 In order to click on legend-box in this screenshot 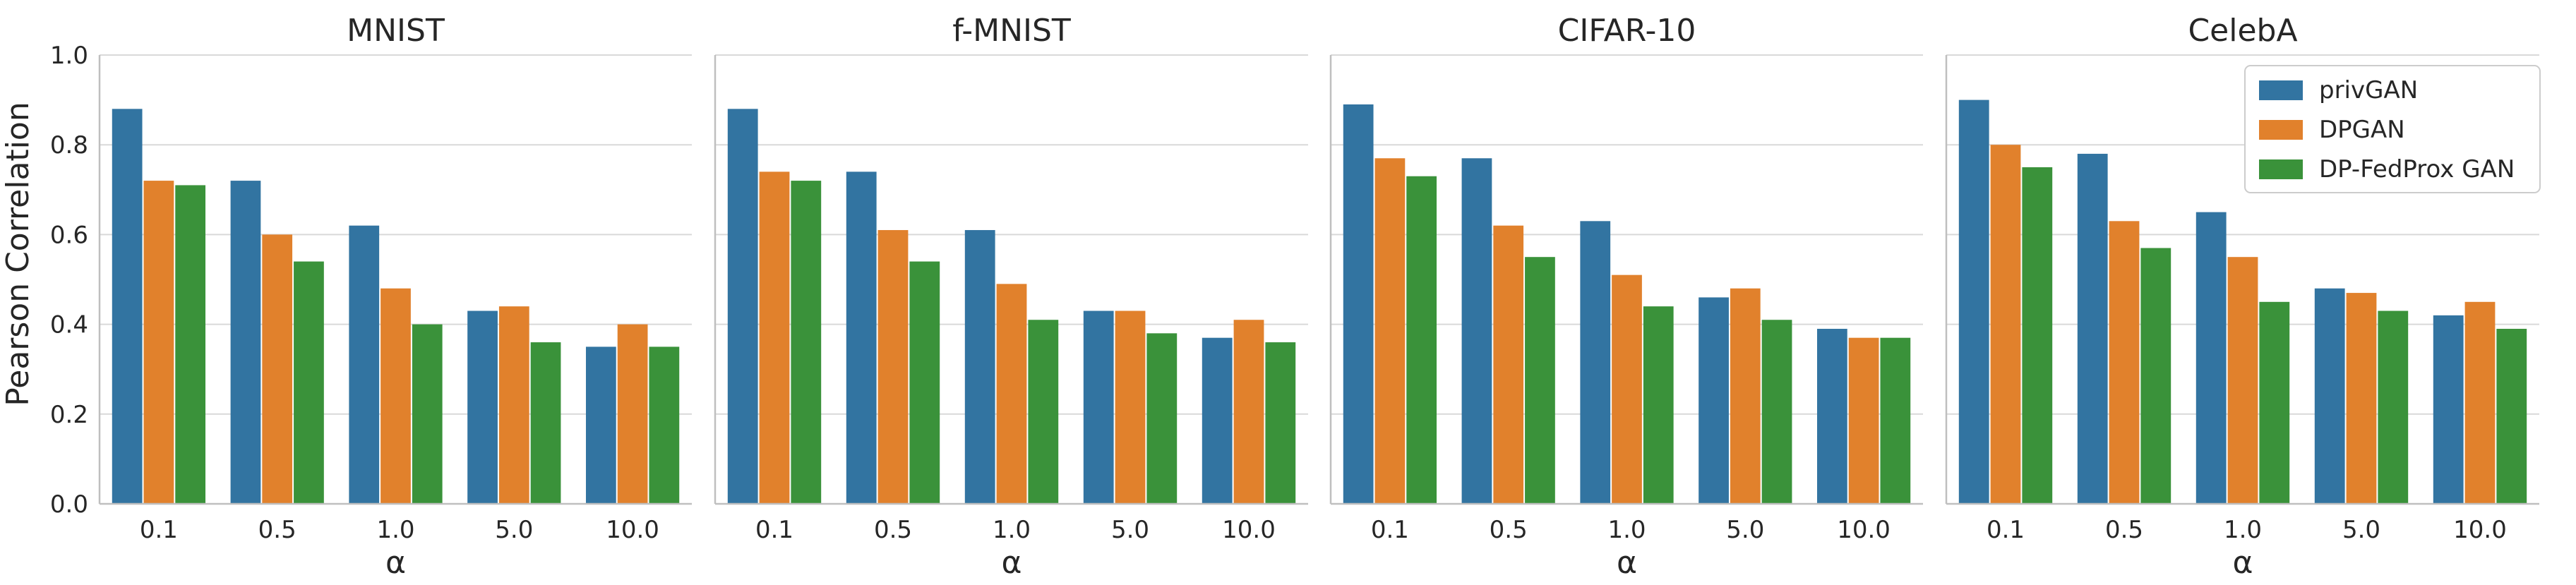, I will do `click(2392, 129)`.